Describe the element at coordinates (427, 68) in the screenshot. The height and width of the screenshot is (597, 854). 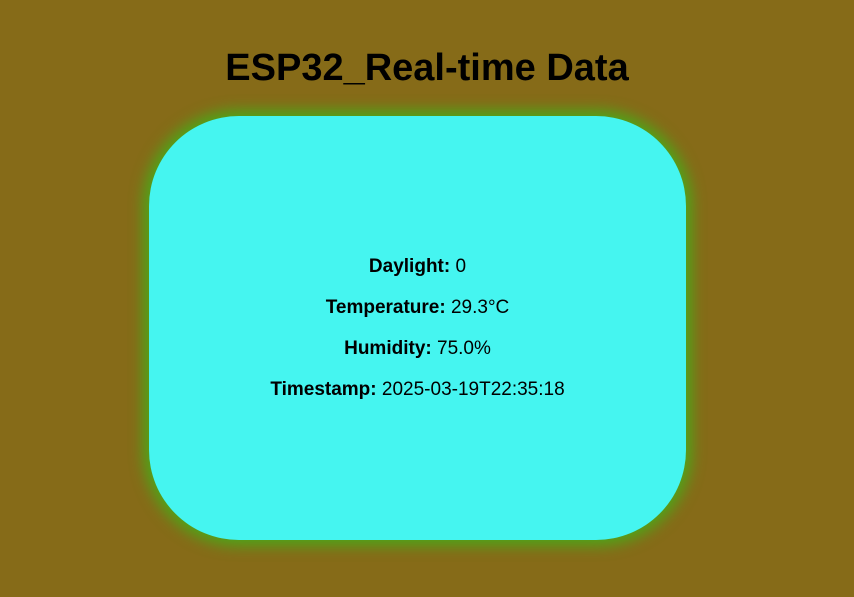
I see `page-title: ESP32_Real-time Data` at that location.